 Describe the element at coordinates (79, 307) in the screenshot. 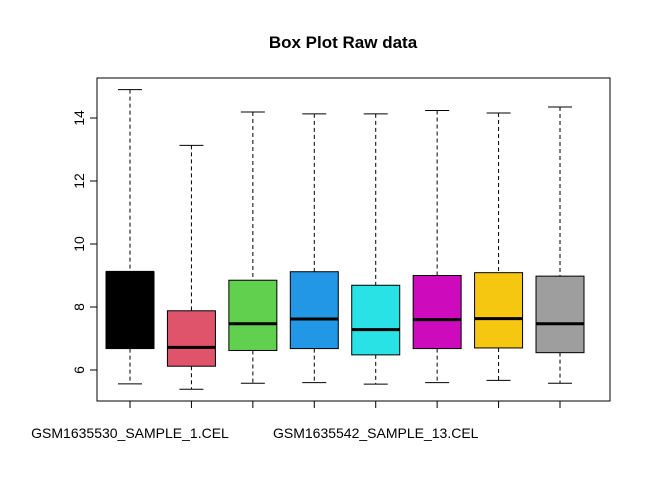

I see `y-tick-label: 8` at that location.